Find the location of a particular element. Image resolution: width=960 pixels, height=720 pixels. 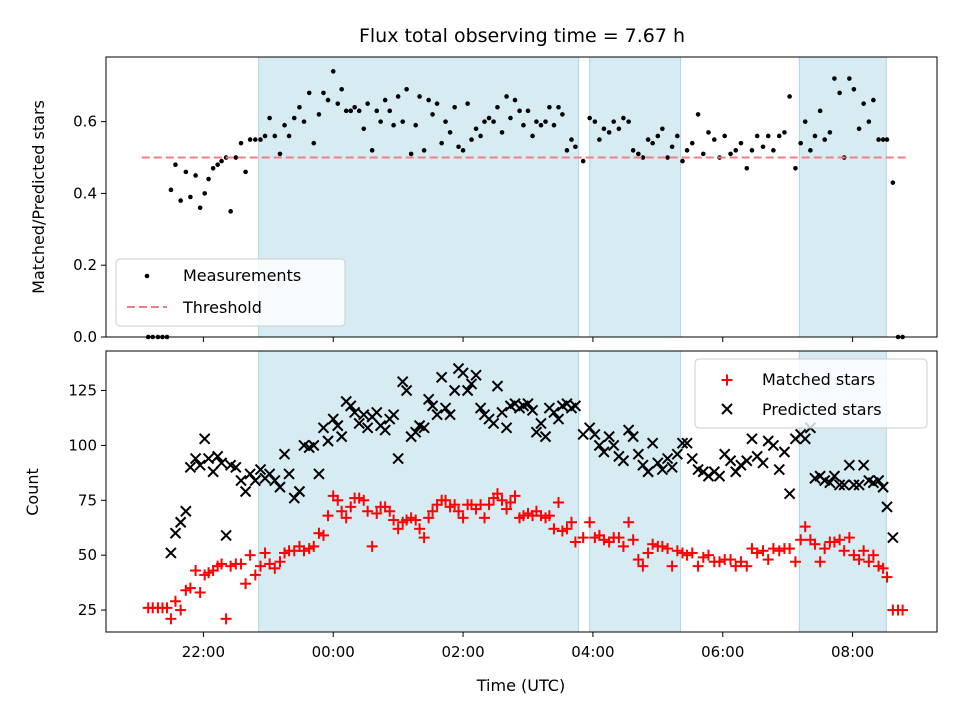

legend-label-predicted: Predicted stars is located at coordinates (822, 409).